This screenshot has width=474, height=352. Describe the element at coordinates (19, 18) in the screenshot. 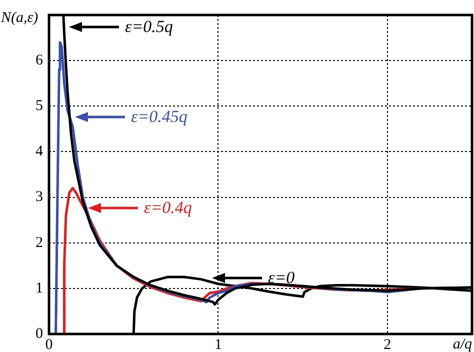

I see `y-axis-title: N(a,ε)` at that location.